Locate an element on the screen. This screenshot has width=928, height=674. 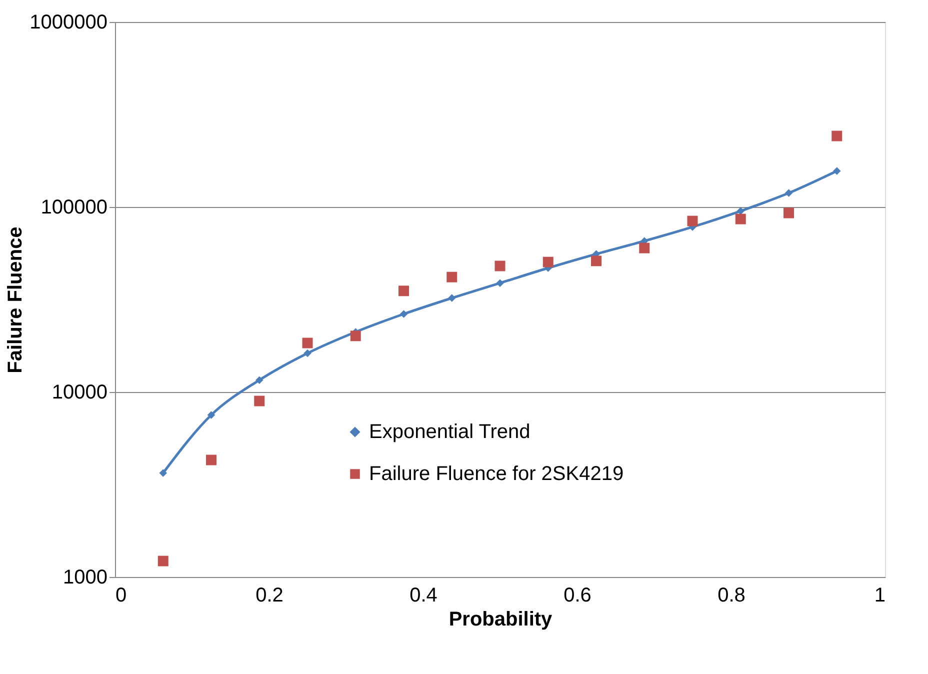
y-tick-label: 100000 is located at coordinates (74, 207).